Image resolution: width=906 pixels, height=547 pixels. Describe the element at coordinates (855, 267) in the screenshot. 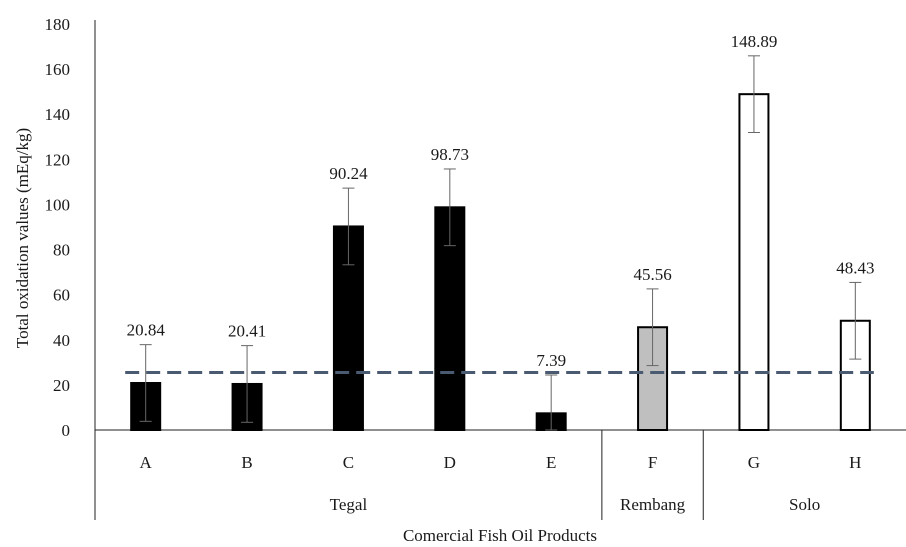

I see `data-label: 48.43` at that location.